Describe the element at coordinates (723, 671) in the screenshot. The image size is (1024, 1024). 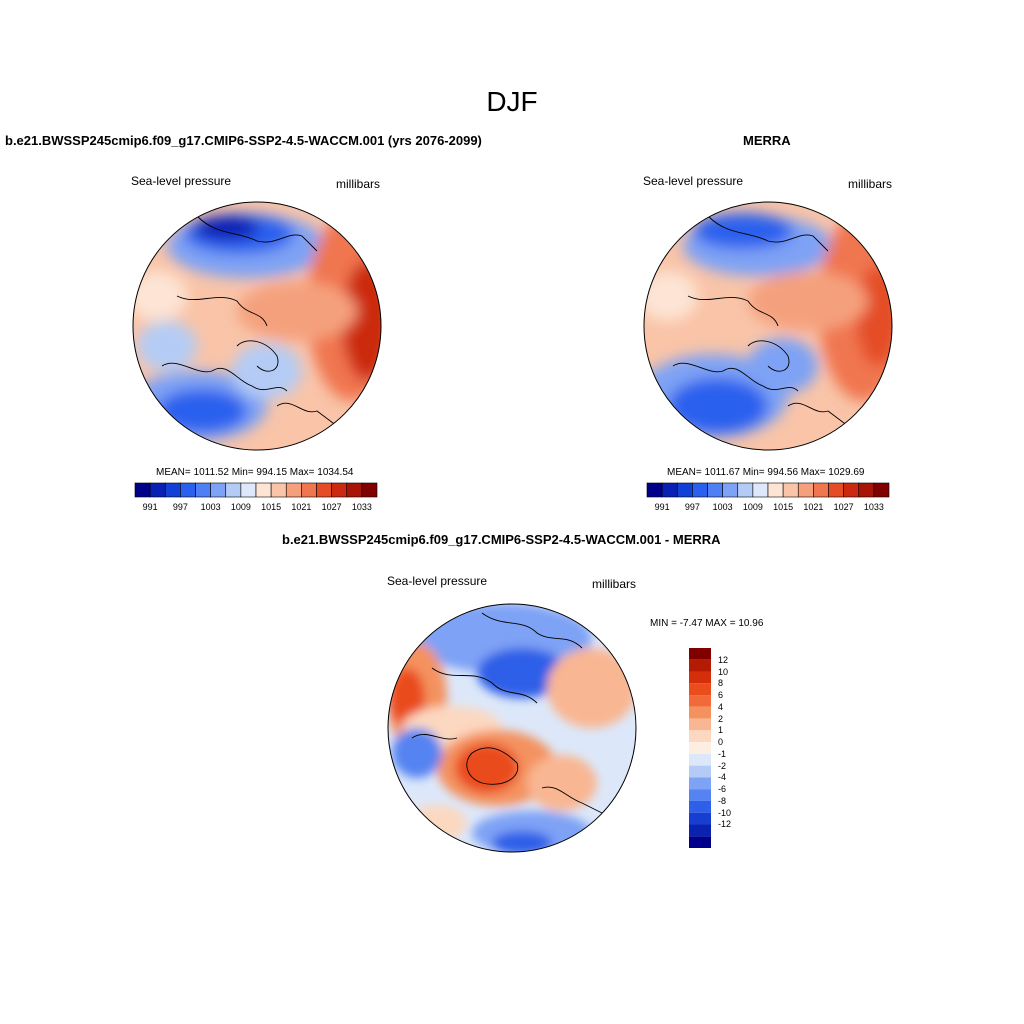
I see `colorbar-tick-label: 10` at that location.